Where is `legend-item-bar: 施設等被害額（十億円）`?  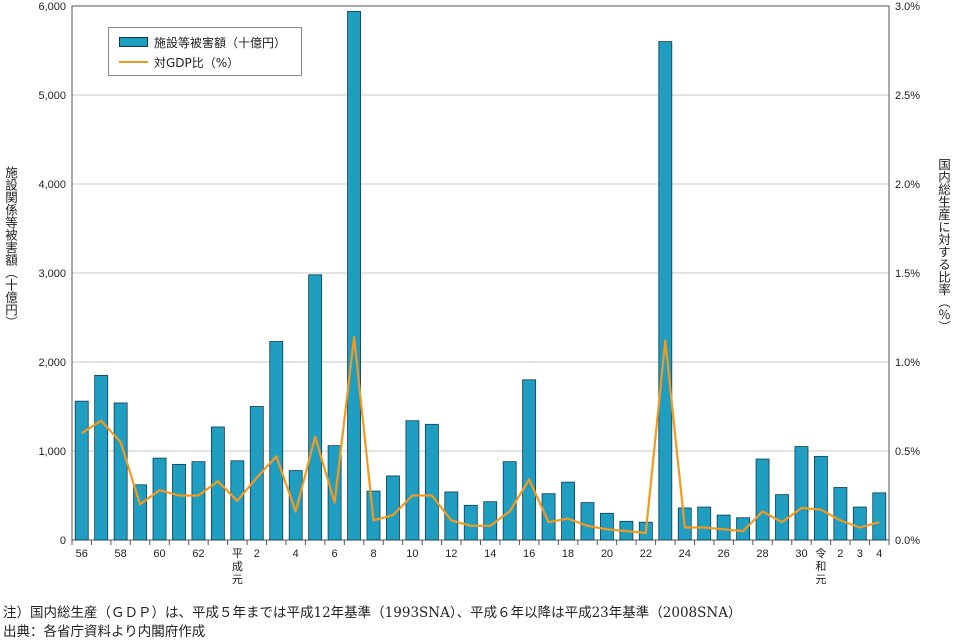
legend-item-bar: 施設等被害額（十億円） is located at coordinates (202, 42).